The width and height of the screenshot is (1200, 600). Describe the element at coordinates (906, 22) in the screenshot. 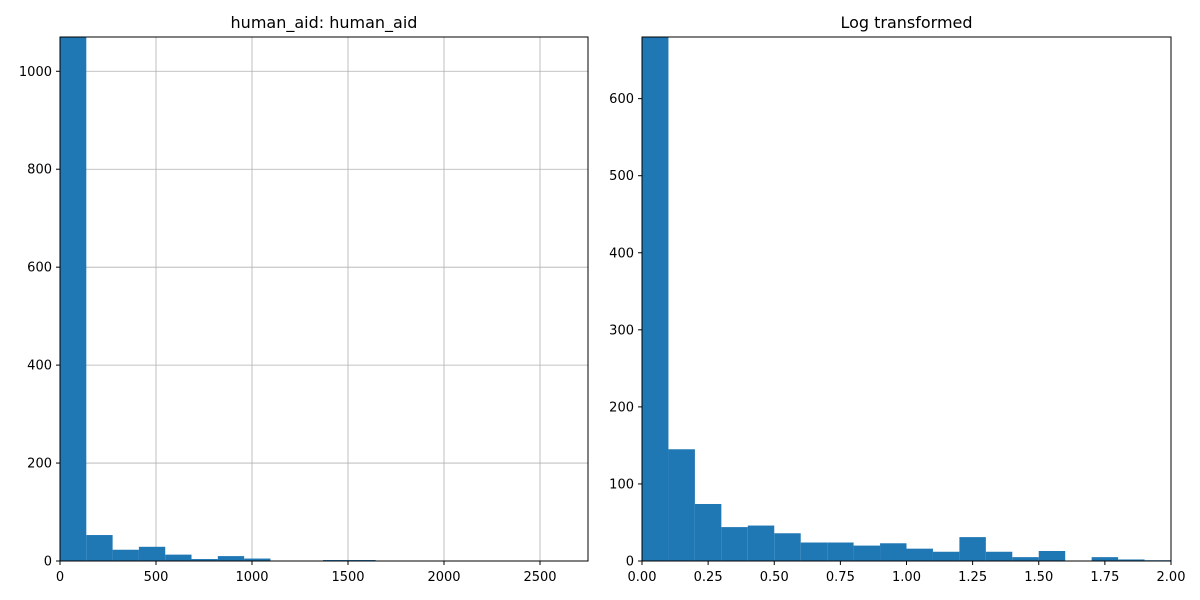

I see `log-chart-title: Log transformed` at that location.